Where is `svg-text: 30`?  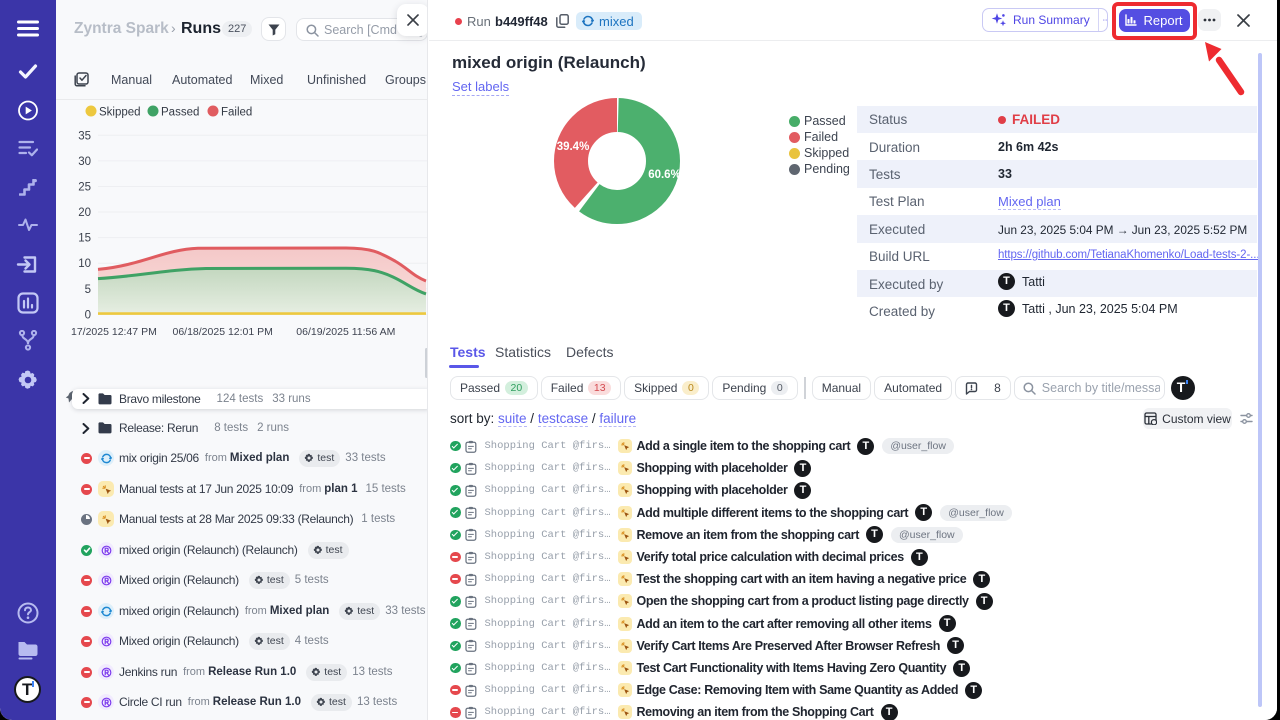 svg-text: 30 is located at coordinates (84, 162).